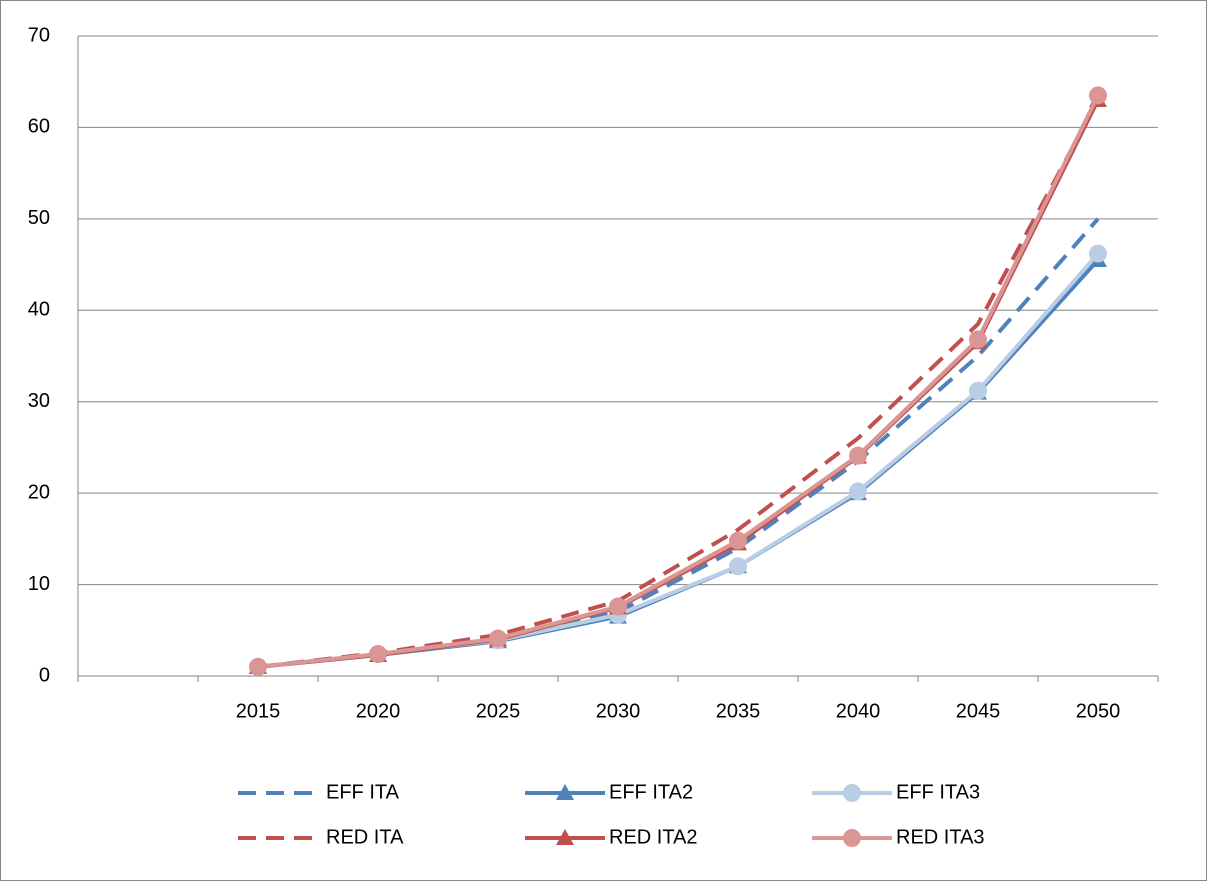 The image size is (1208, 882). Describe the element at coordinates (39, 401) in the screenshot. I see `y-tick-label: 30` at that location.